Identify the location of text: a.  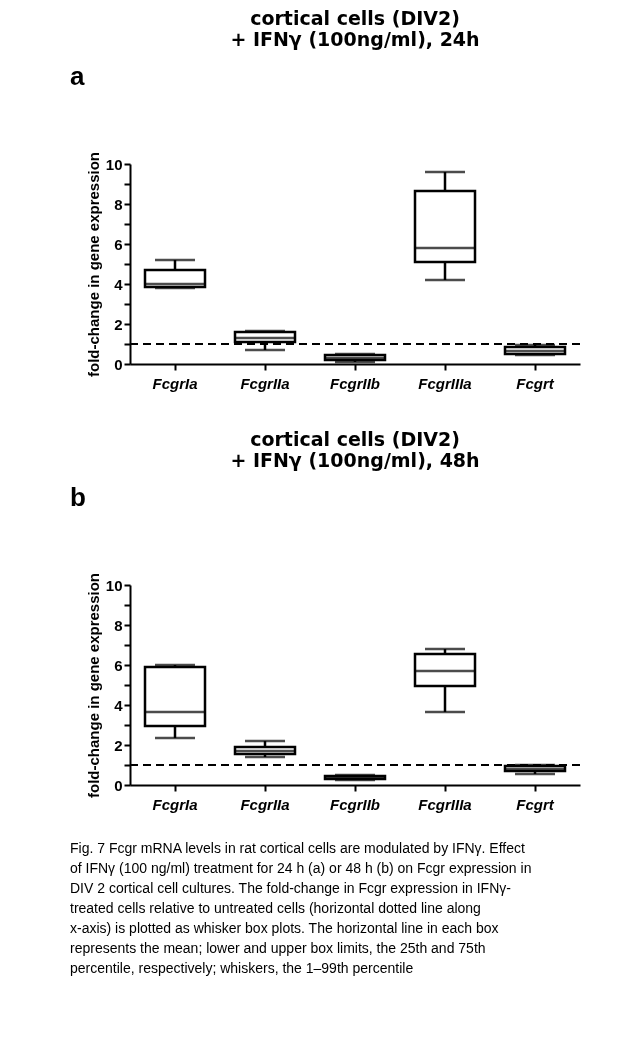
(77, 76).